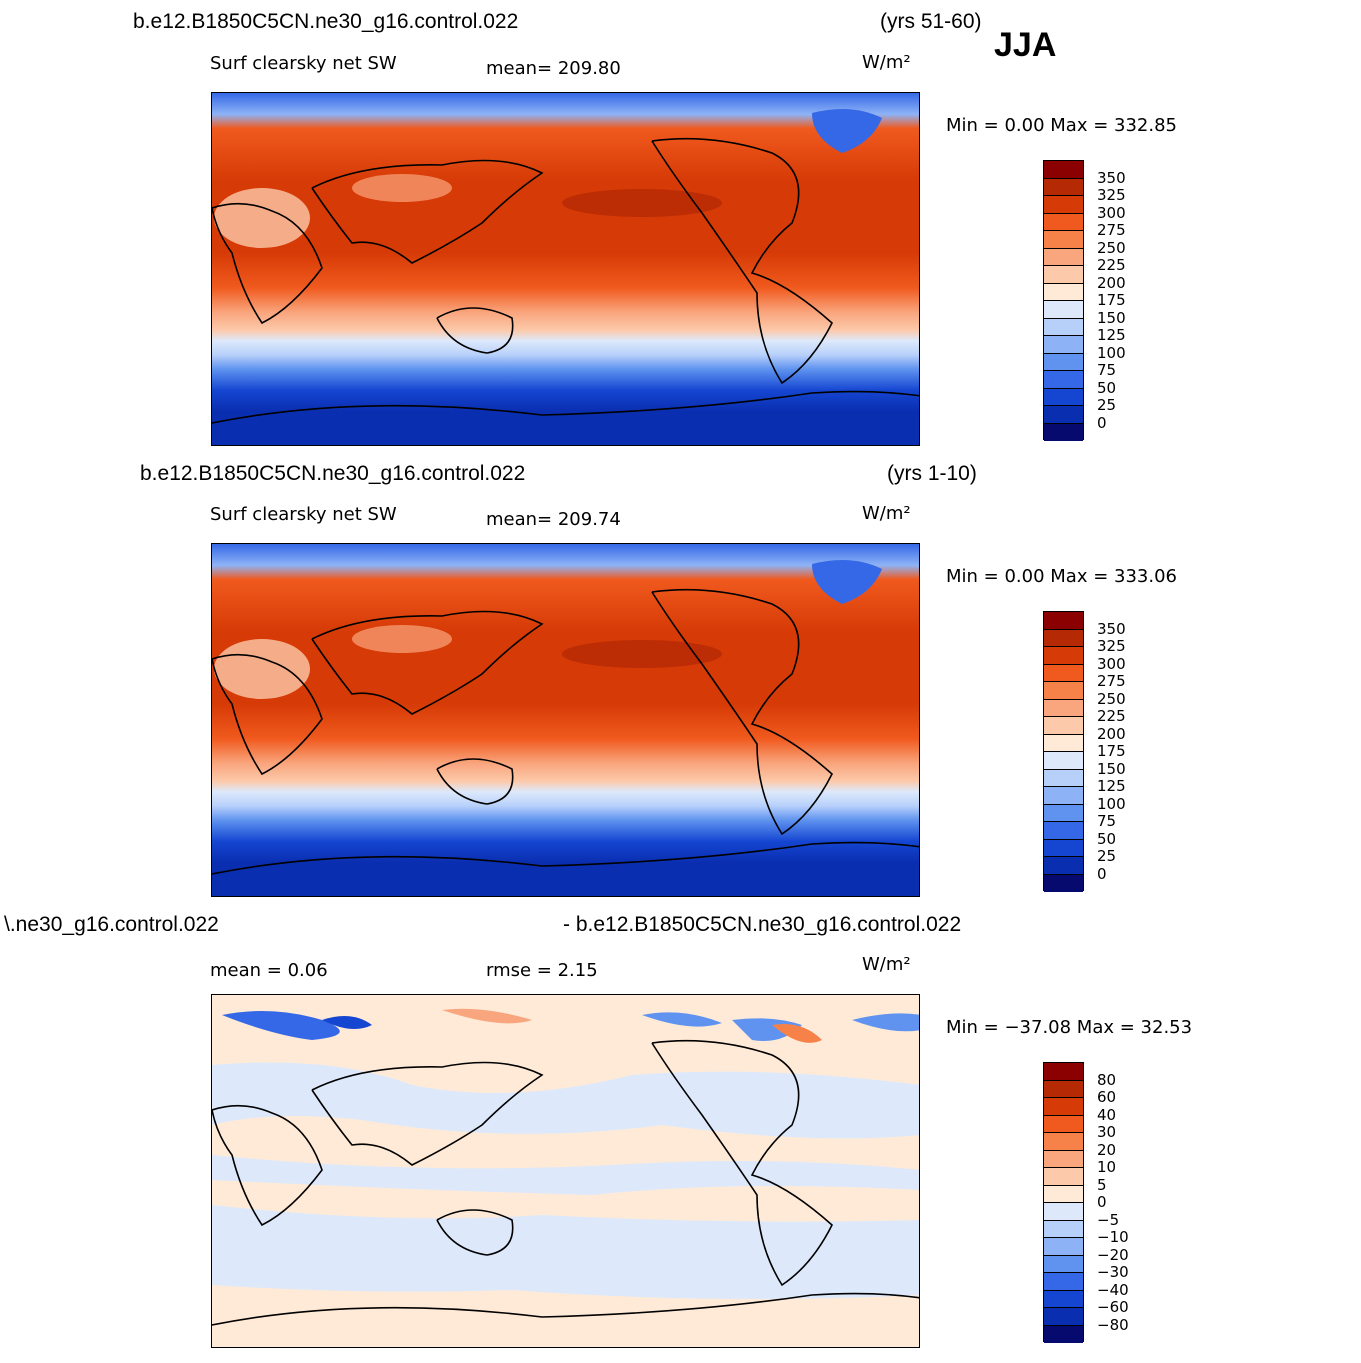 Image resolution: width=1361 pixels, height=1363 pixels. Describe the element at coordinates (886, 513) in the screenshot. I see `panel2-units: W/m²` at that location.